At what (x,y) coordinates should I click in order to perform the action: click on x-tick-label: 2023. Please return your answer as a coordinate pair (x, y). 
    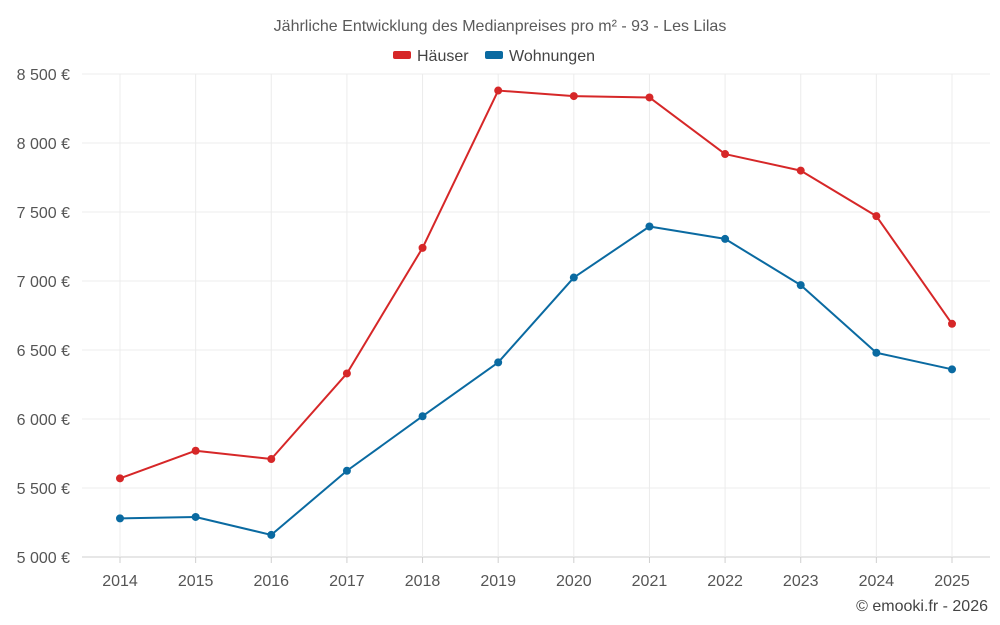
    Looking at the image, I should click on (801, 581).